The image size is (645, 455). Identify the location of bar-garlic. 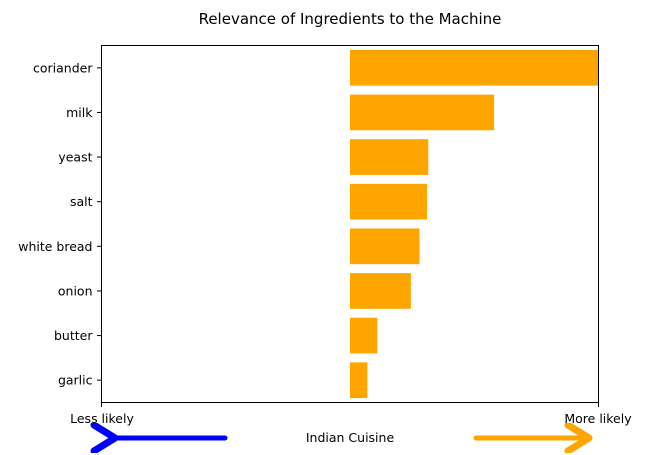
(359, 380).